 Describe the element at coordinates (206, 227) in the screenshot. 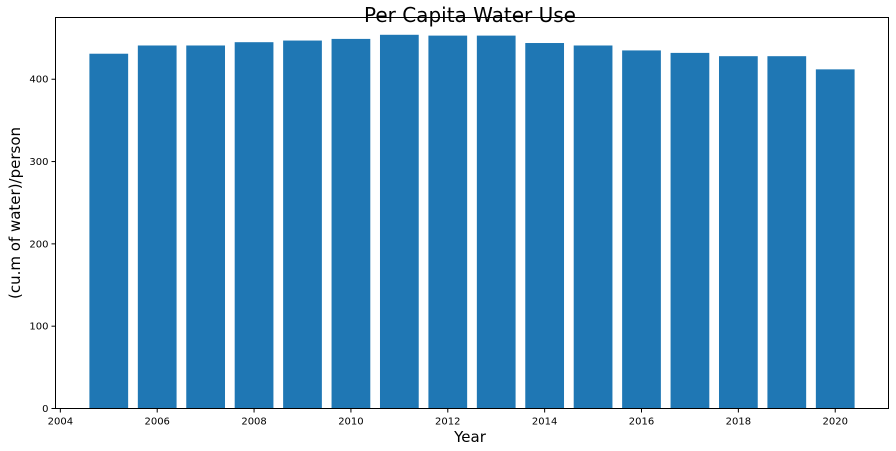

I see `bar-2007` at that location.